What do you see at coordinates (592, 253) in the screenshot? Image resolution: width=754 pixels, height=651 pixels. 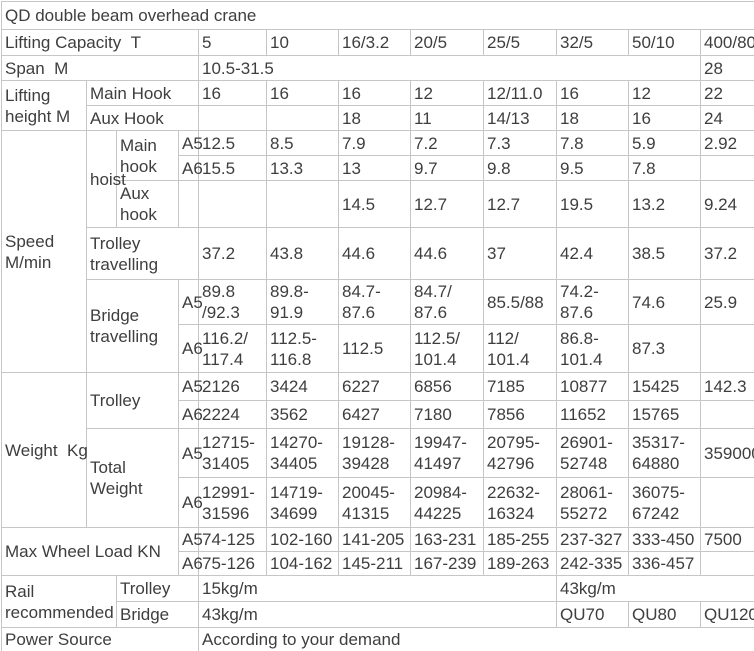 I see `trolley-travel-value: 42.4` at bounding box center [592, 253].